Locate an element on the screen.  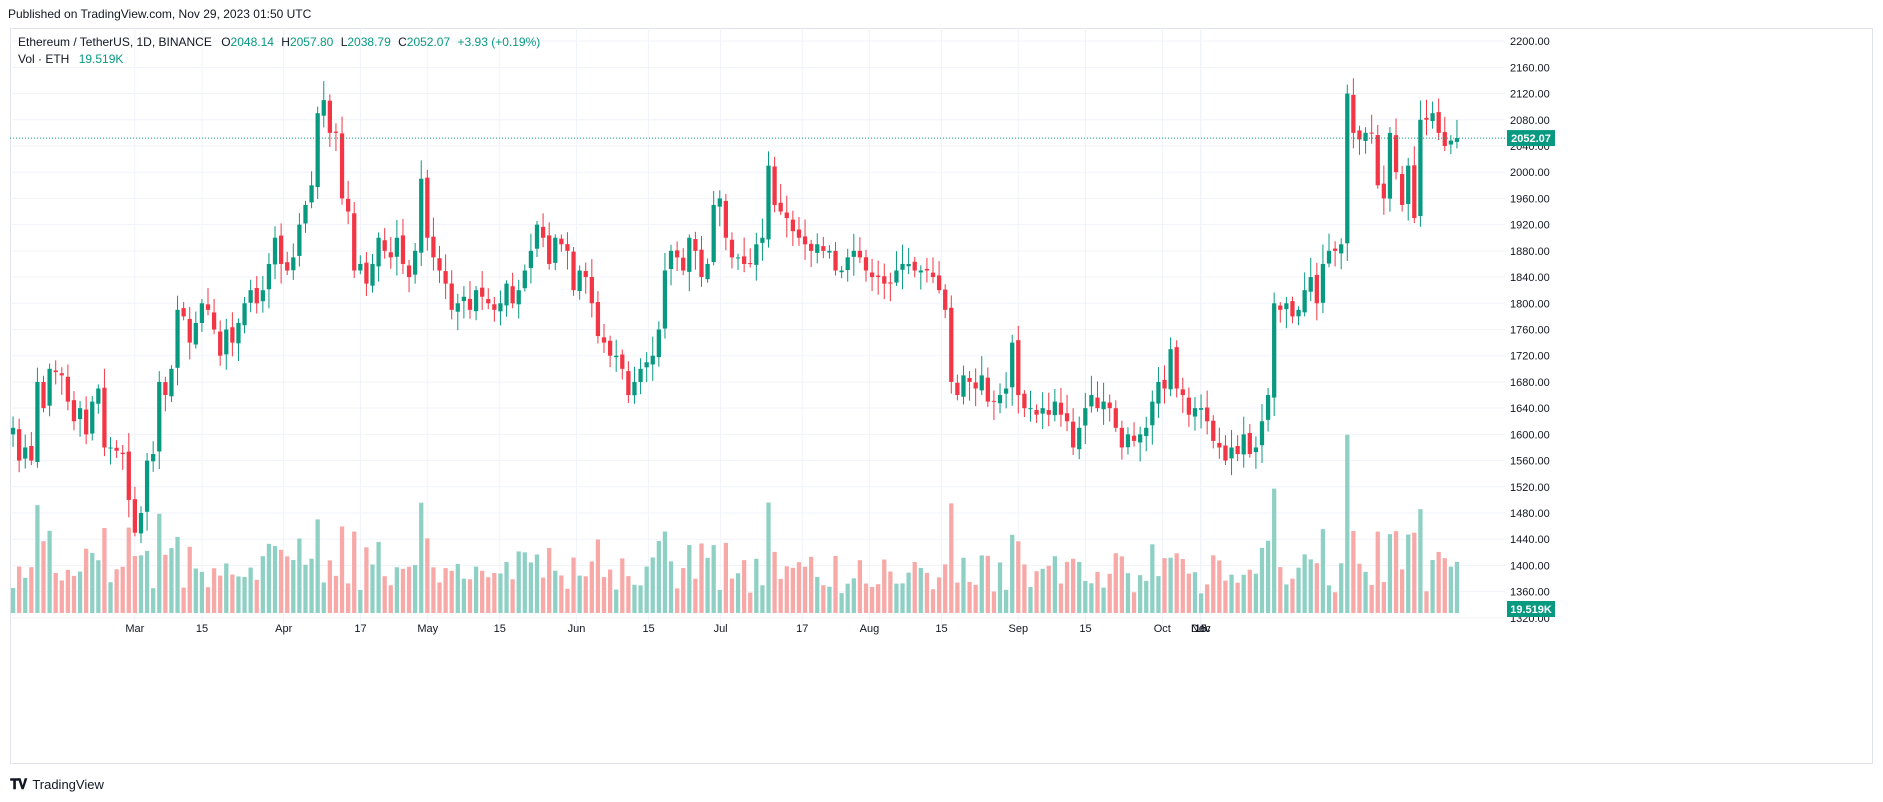
x-tick-label: Dec is located at coordinates (1201, 629).